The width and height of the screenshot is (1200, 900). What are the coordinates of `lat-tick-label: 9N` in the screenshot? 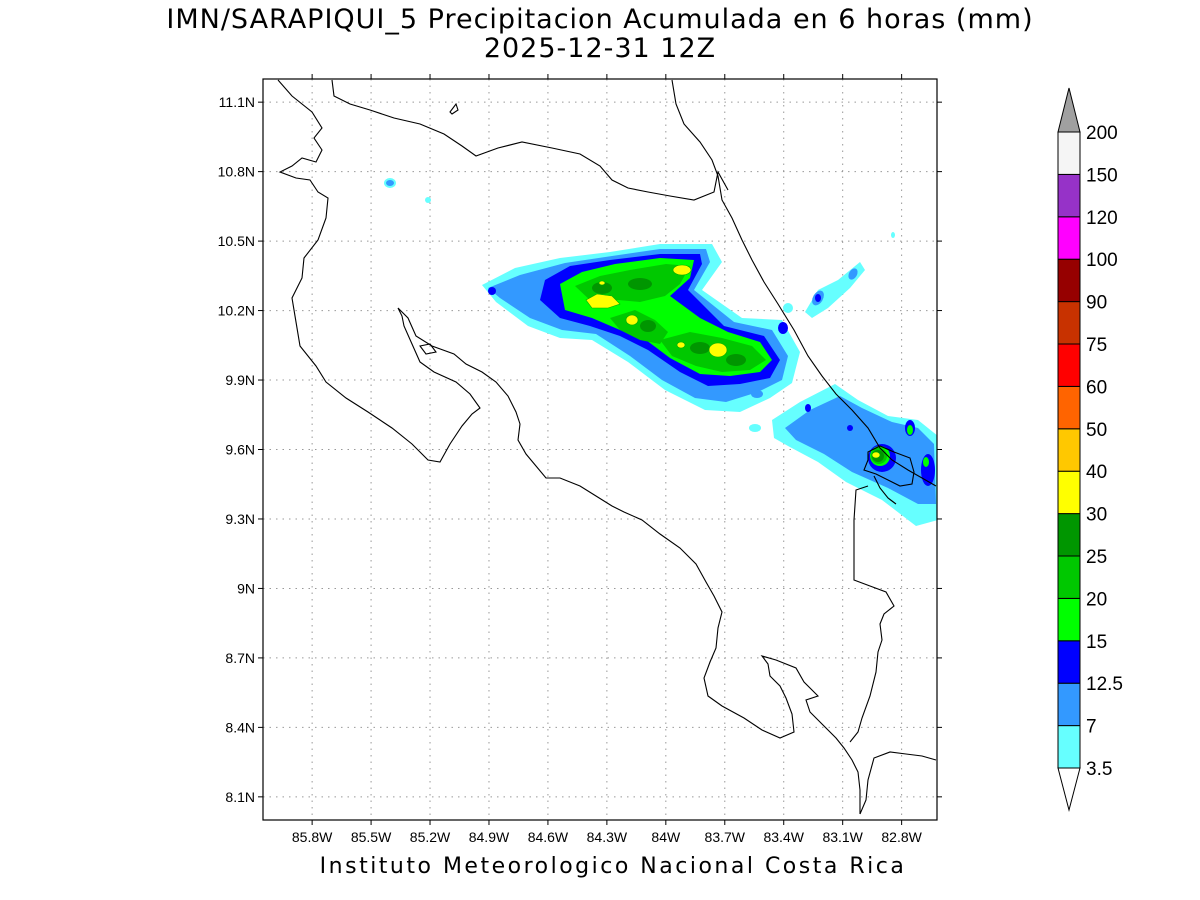 It's located at (246, 588).